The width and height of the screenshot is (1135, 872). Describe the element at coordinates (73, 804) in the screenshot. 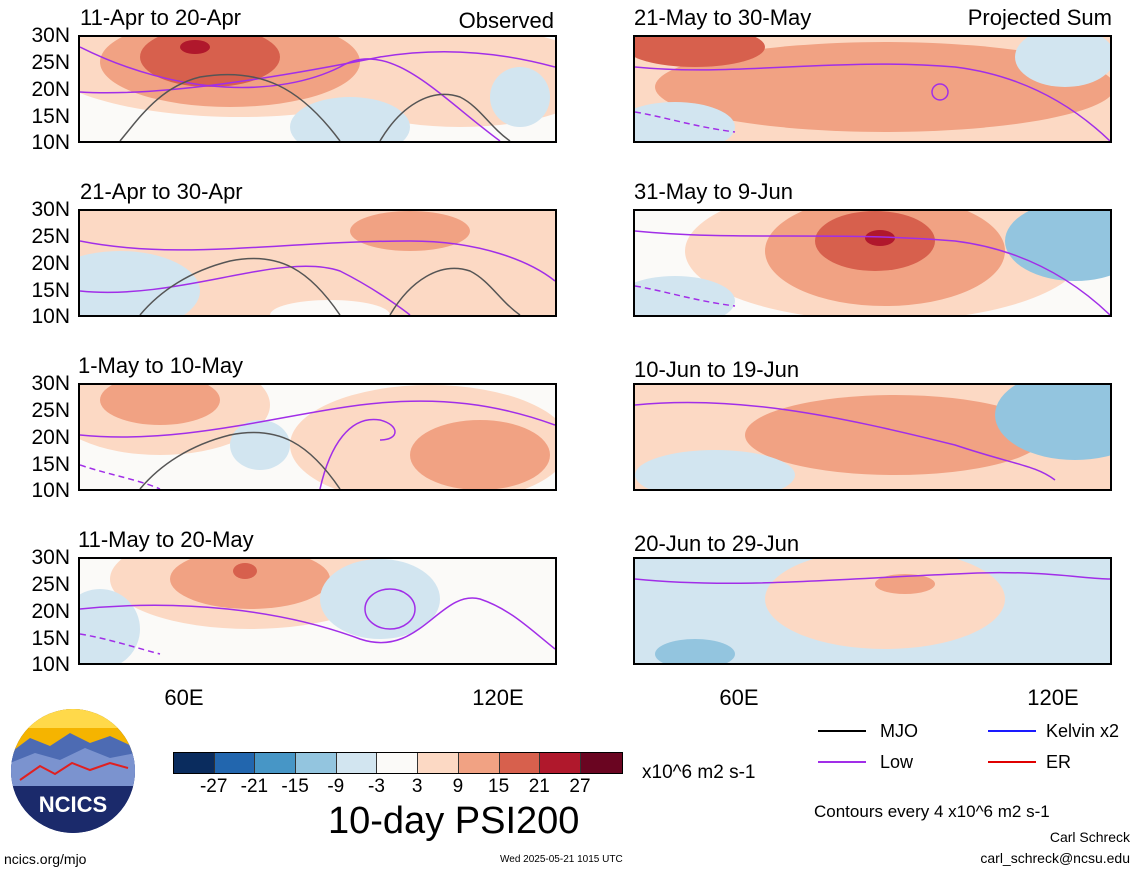

I see `logo-text: NCICS` at that location.